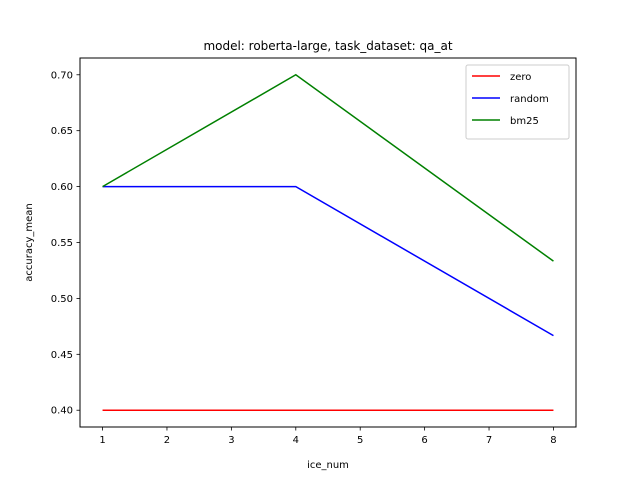 The image size is (640, 480). Describe the element at coordinates (62, 187) in the screenshot. I see `y-tick-label: 0.60` at that location.